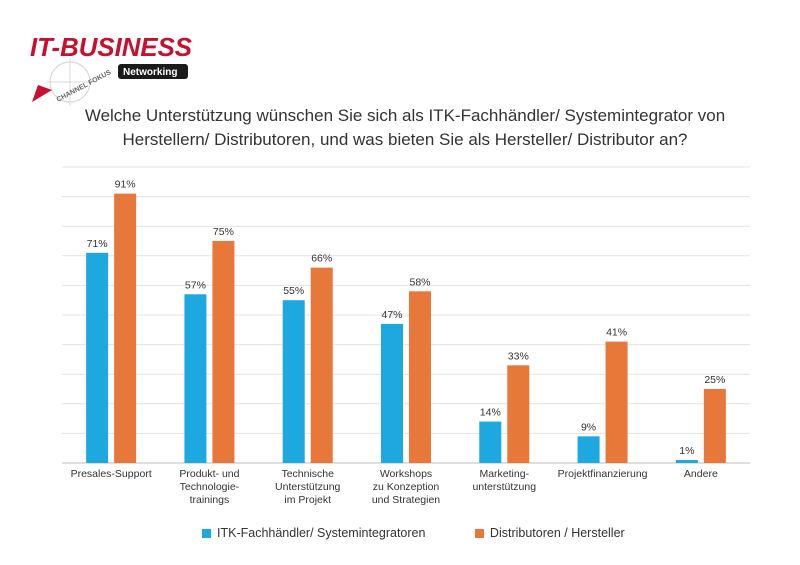 The image size is (800, 565). Describe the element at coordinates (223, 232) in the screenshot. I see `data-label: 75%` at that location.